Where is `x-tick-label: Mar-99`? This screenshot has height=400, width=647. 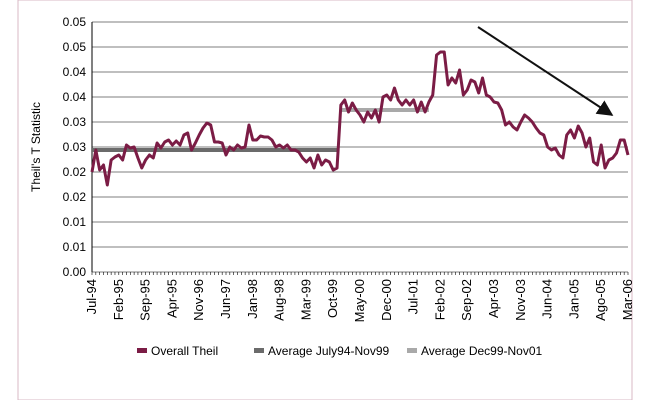
x-tick-label: Mar-99 is located at coordinates (305, 299).